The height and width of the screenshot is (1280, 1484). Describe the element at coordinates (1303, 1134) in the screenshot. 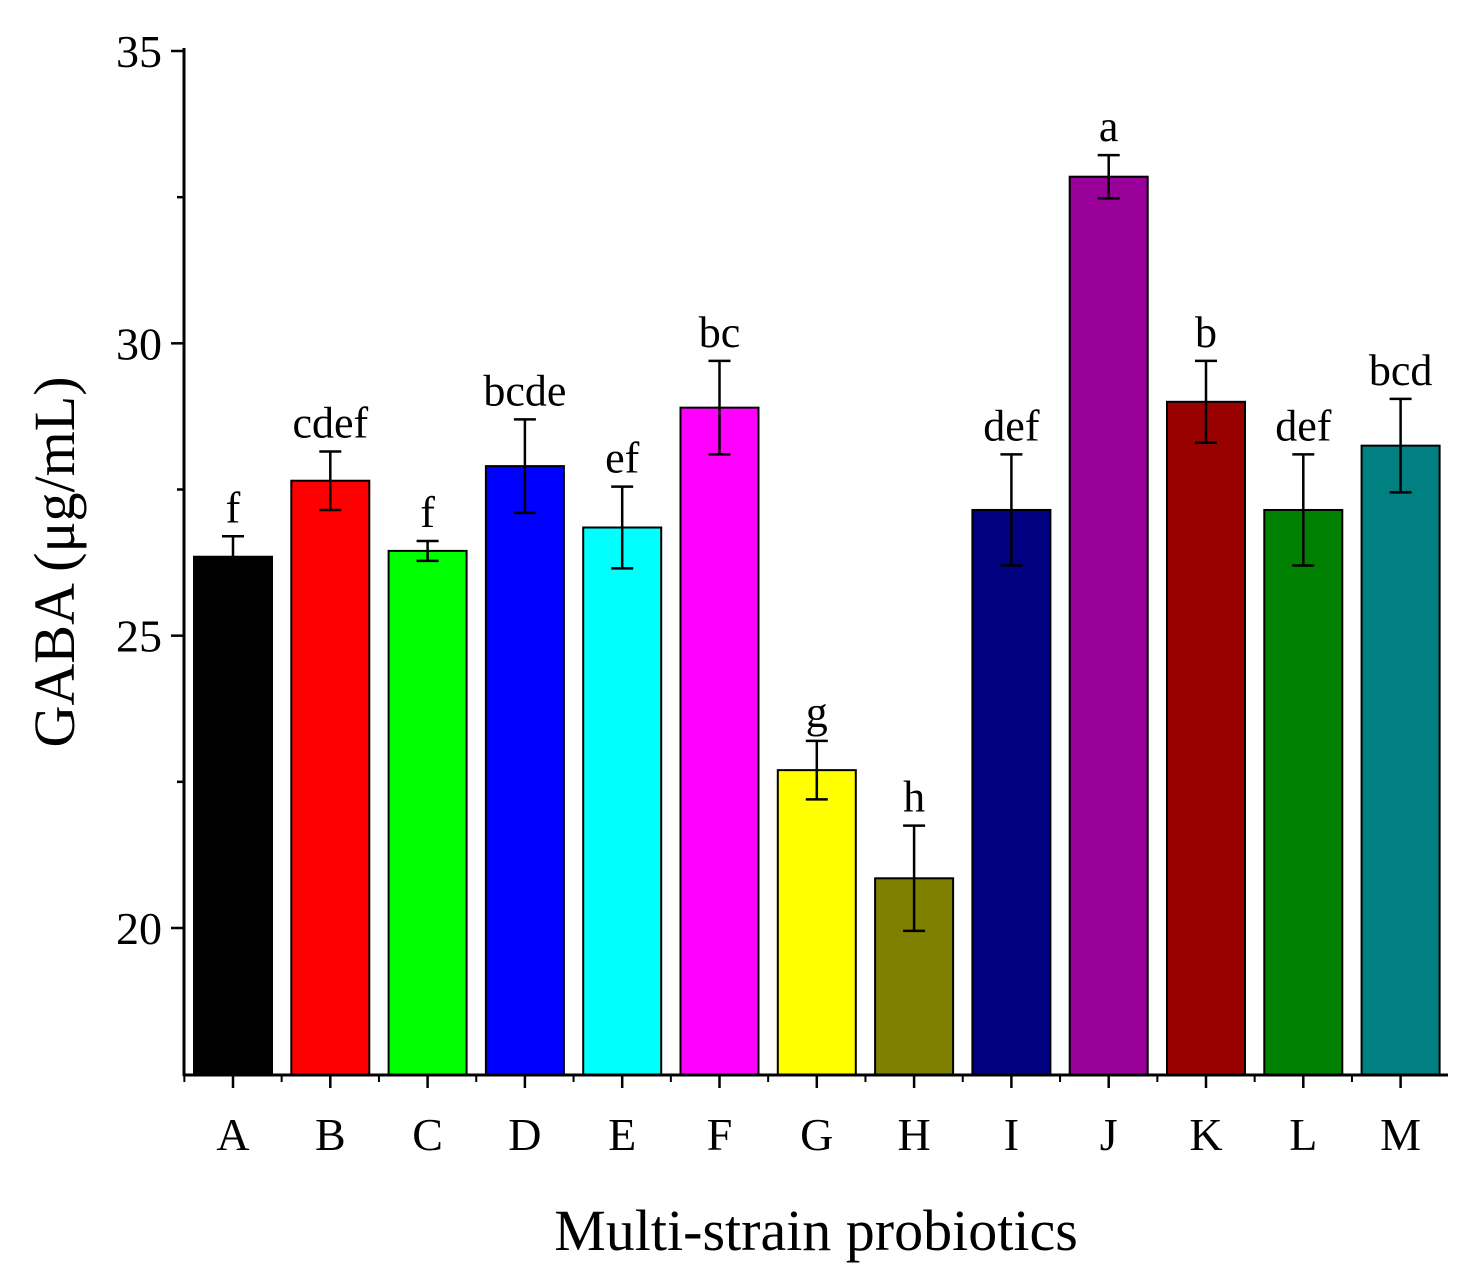

I see `x-tick-label-l: L` at that location.